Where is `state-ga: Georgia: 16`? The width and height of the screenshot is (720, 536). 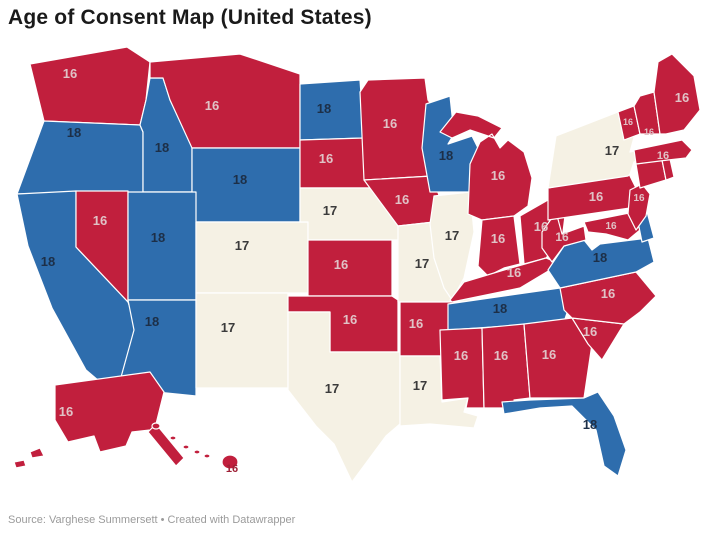
state-ga: Georgia: 16 is located at coordinates (558, 358).